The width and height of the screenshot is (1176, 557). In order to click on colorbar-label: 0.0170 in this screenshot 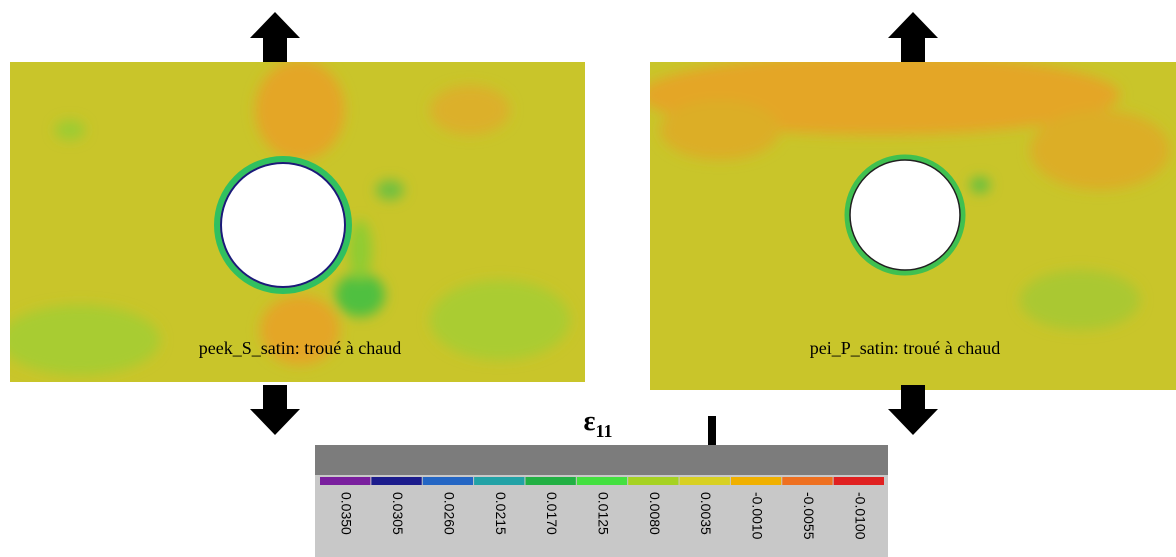, I will do `click(552, 513)`.